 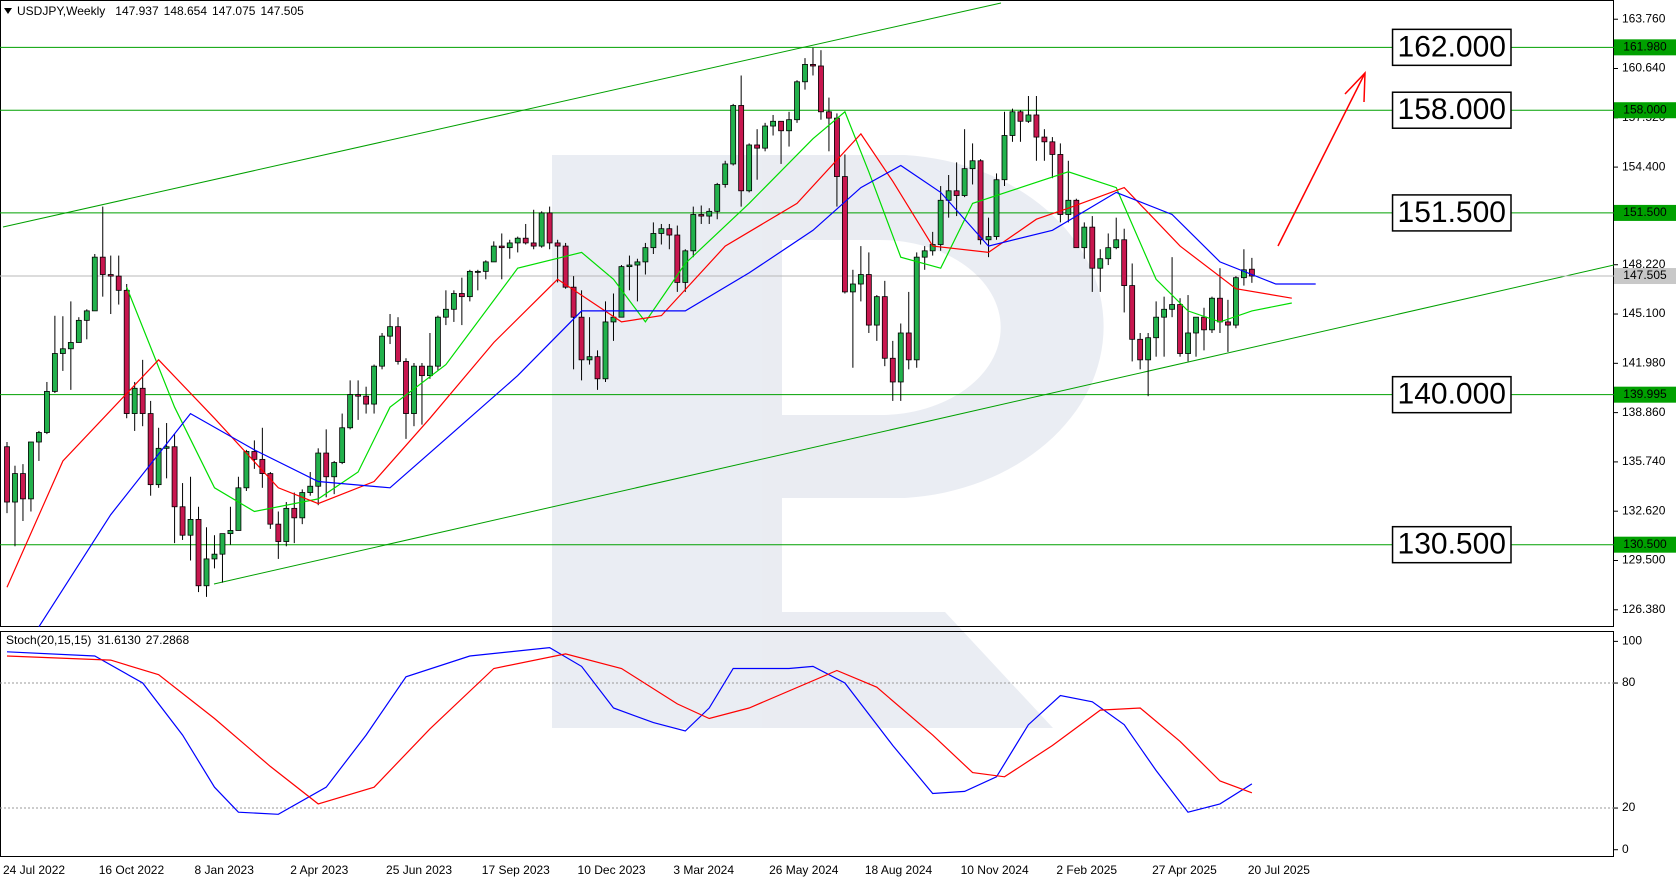 What do you see at coordinates (629, 729) in the screenshot?
I see `line-series` at bounding box center [629, 729].